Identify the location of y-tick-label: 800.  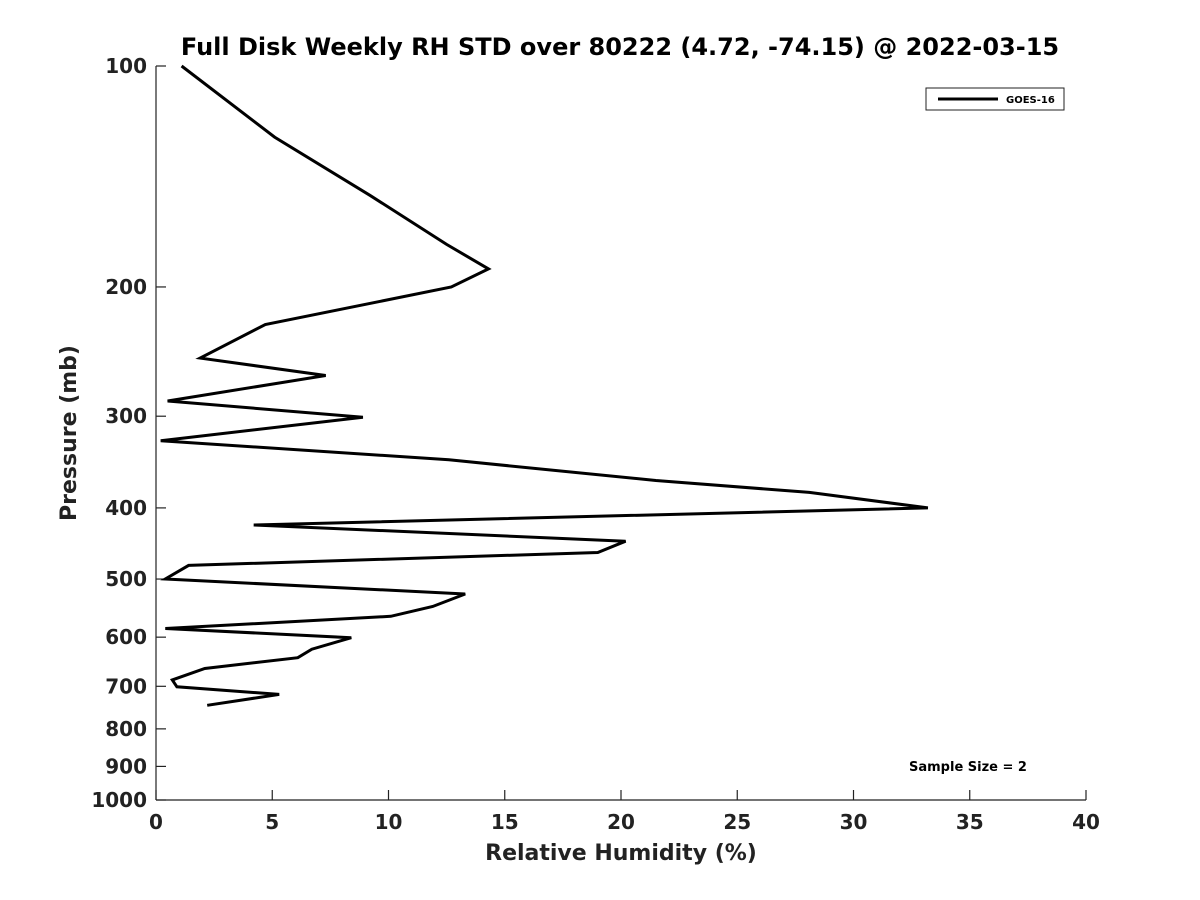
(126, 729).